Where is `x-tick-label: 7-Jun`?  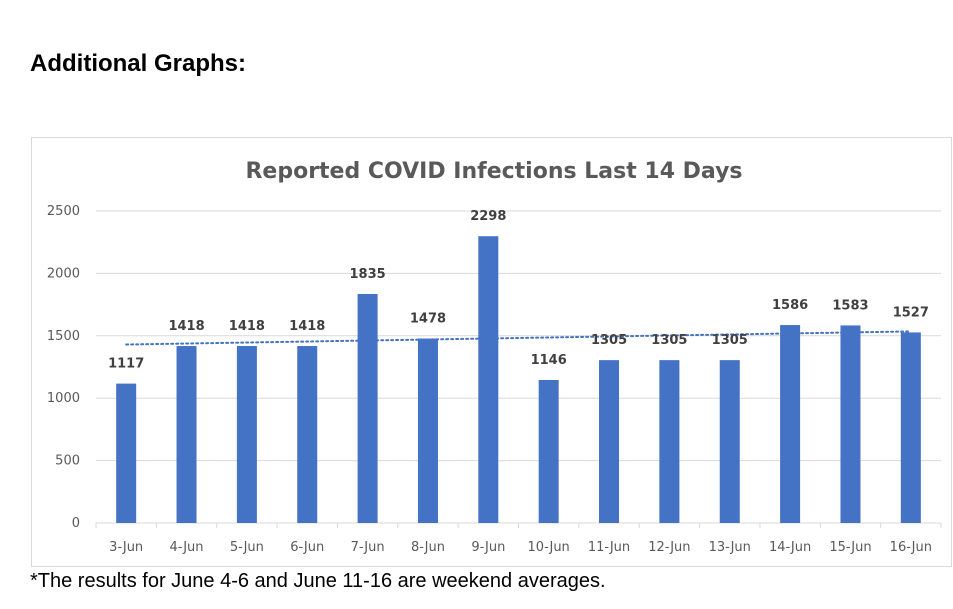
x-tick-label: 7-Jun is located at coordinates (368, 547).